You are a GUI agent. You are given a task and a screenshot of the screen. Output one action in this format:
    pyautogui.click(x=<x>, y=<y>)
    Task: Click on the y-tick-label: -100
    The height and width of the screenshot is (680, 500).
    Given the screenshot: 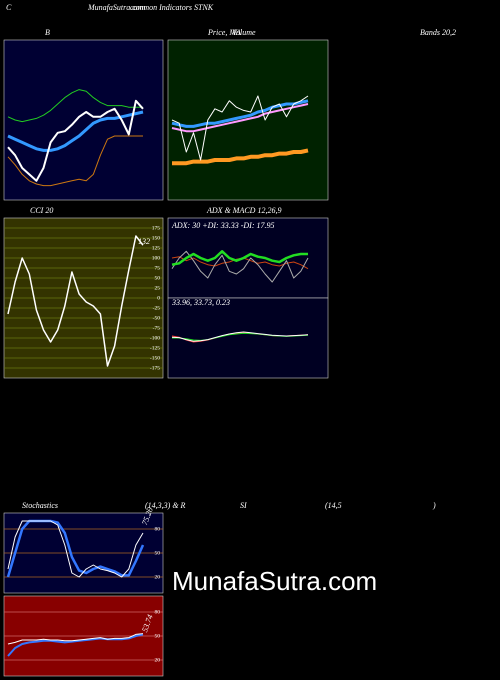 What is the action you would take?
    pyautogui.click(x=155, y=338)
    